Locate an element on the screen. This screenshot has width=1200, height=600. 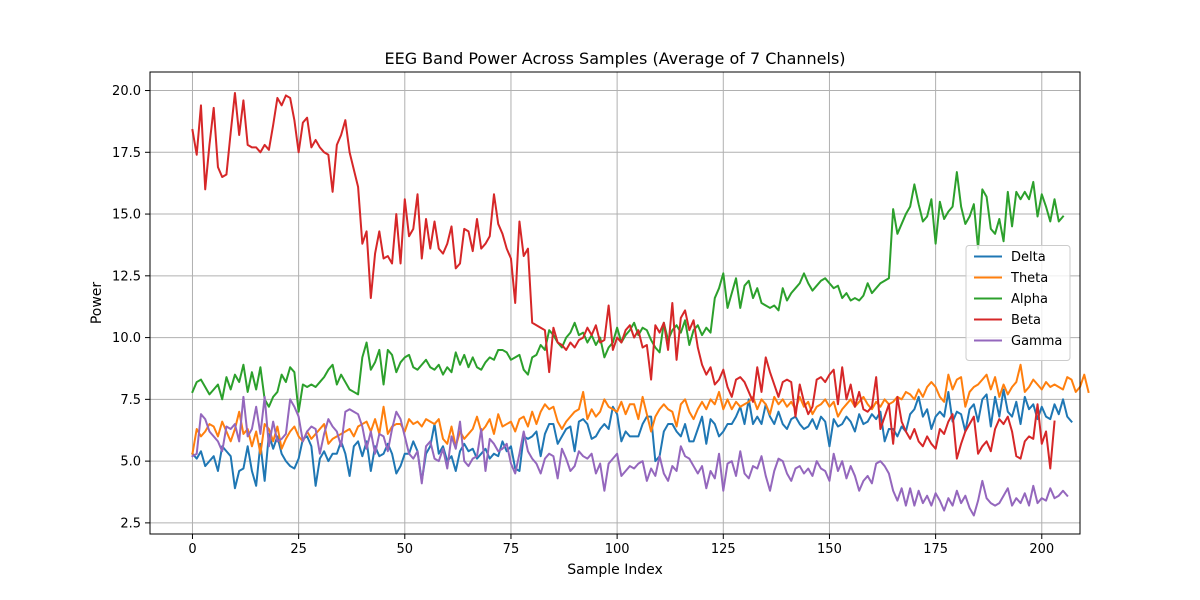
y-tick-label: 10.0 is located at coordinates (126, 338).